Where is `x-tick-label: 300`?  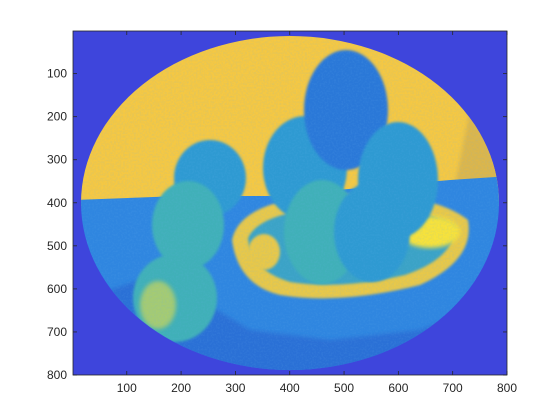 x-tick-label: 300 is located at coordinates (235, 388).